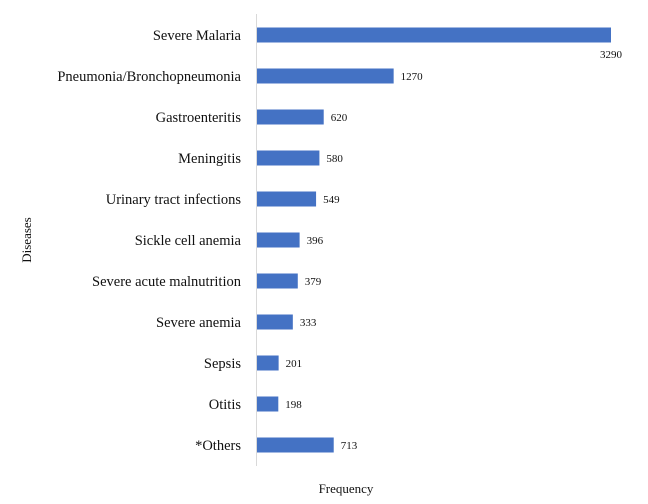 This screenshot has width=648, height=504. What do you see at coordinates (218, 446) in the screenshot?
I see `category-label-10: *Others` at bounding box center [218, 446].